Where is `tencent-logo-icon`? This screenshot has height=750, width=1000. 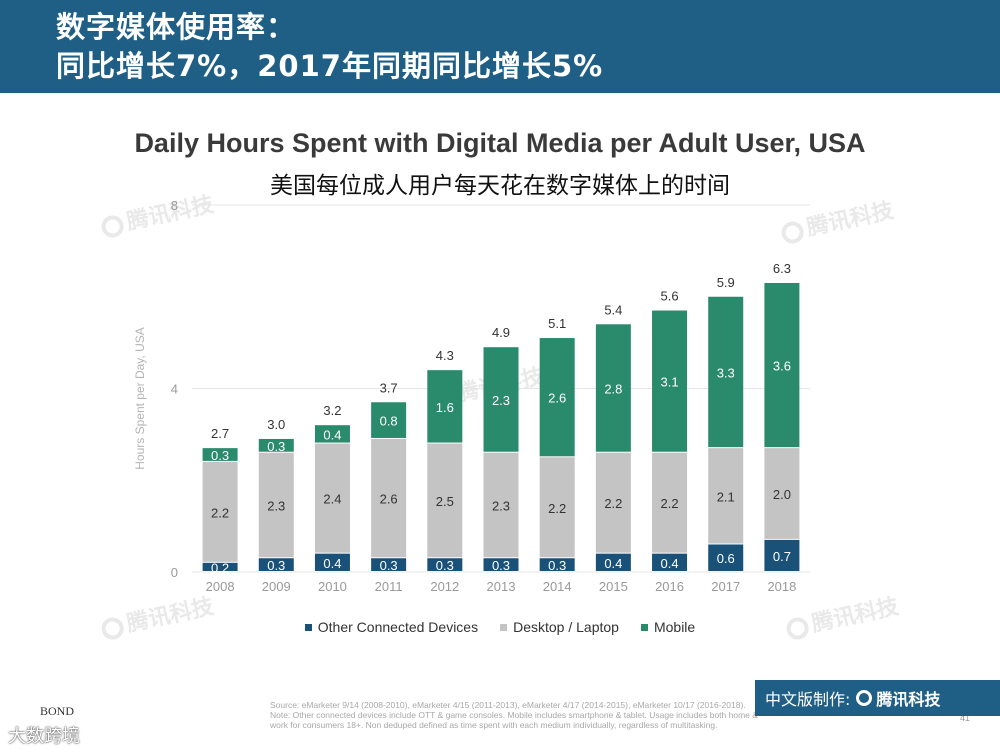 tencent-logo-icon is located at coordinates (864, 698).